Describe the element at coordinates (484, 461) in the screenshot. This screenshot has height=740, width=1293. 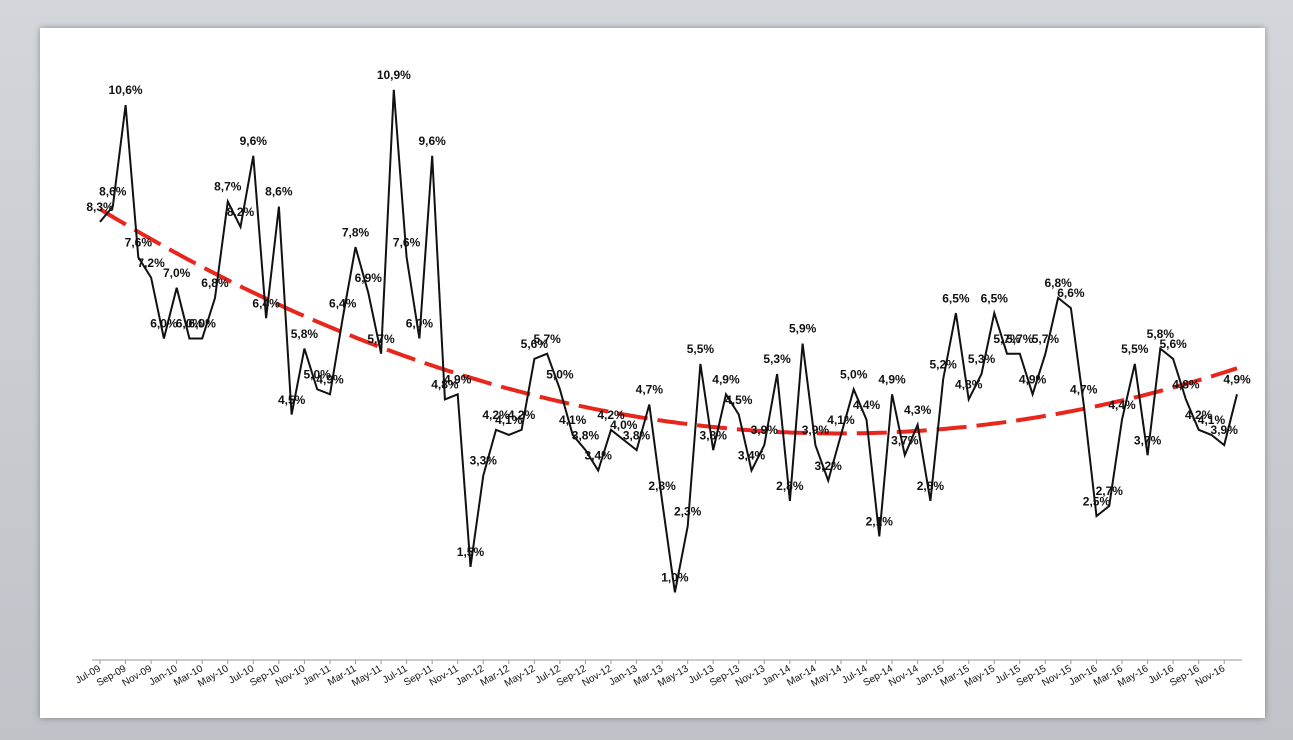
I see `data-label: 3,3%` at that location.